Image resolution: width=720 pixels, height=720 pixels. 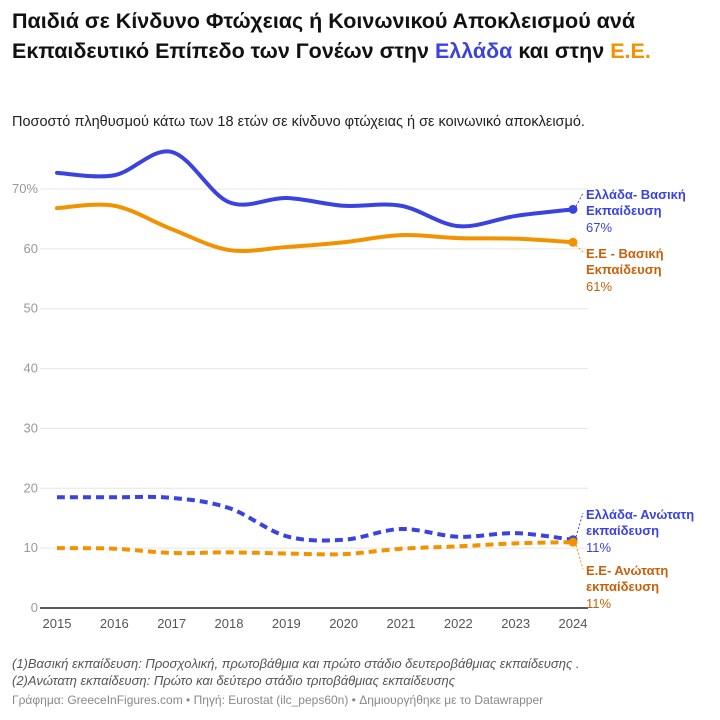 I want to click on series-label: Ελλάδα- Ανώτατη εκπαίδευση, so click(x=640, y=522).